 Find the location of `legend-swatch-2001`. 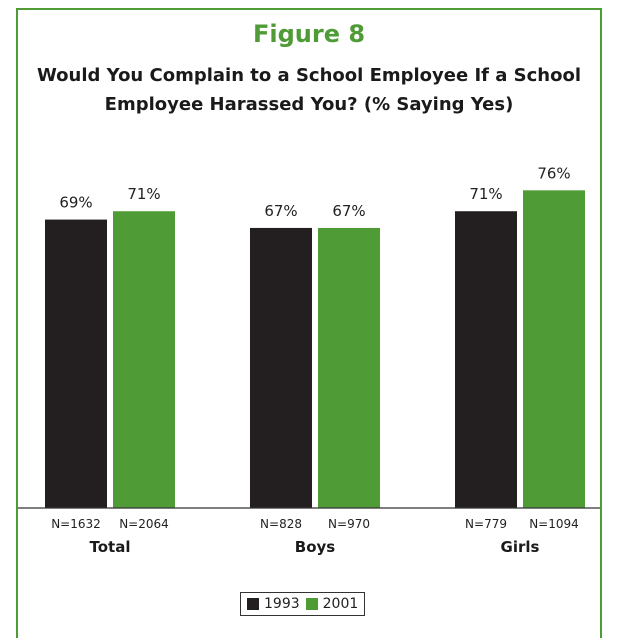

legend-swatch-2001 is located at coordinates (311, 604).